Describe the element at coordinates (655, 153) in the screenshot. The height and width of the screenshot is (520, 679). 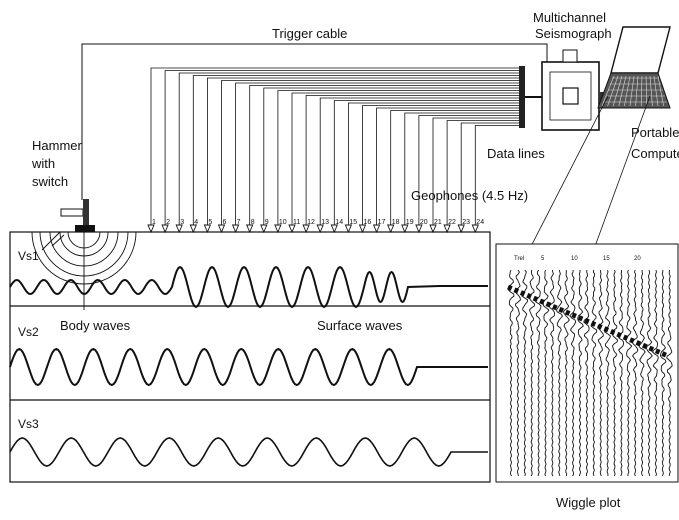
I see `computer-label-line2: Computer` at that location.